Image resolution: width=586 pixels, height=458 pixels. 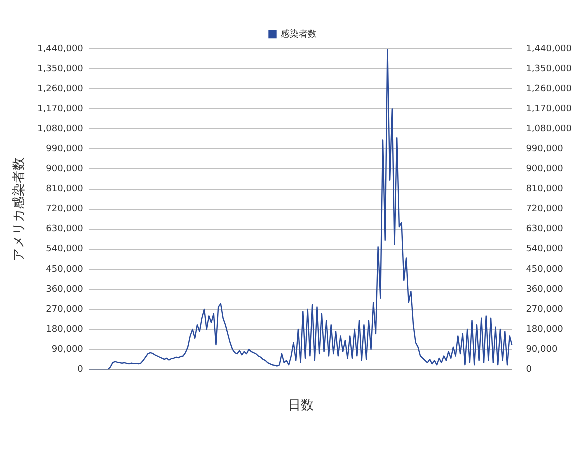 What do you see at coordinates (545, 329) in the screenshot?
I see `y2-tick-label: 180,000` at bounding box center [545, 329].